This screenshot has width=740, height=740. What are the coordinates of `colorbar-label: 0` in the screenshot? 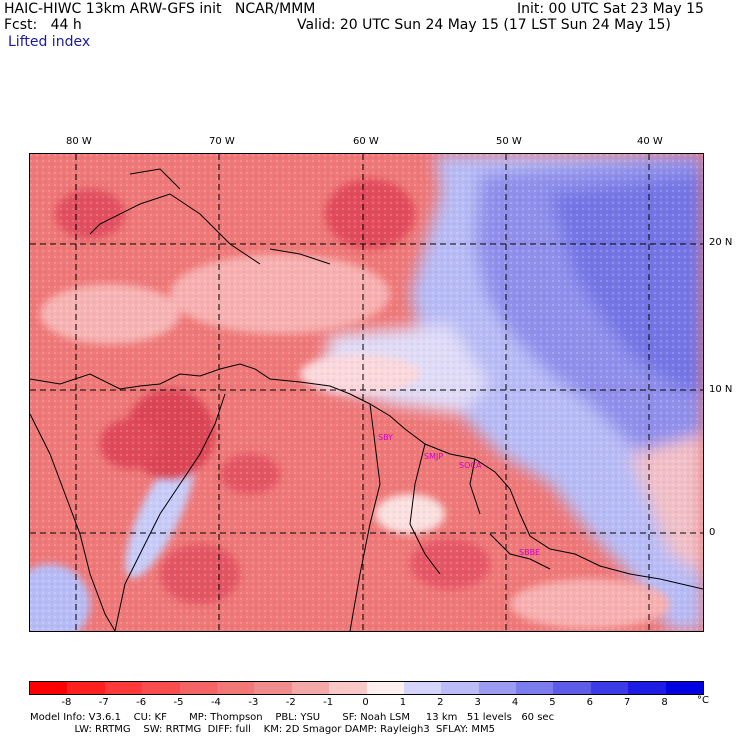 It's located at (365, 702).